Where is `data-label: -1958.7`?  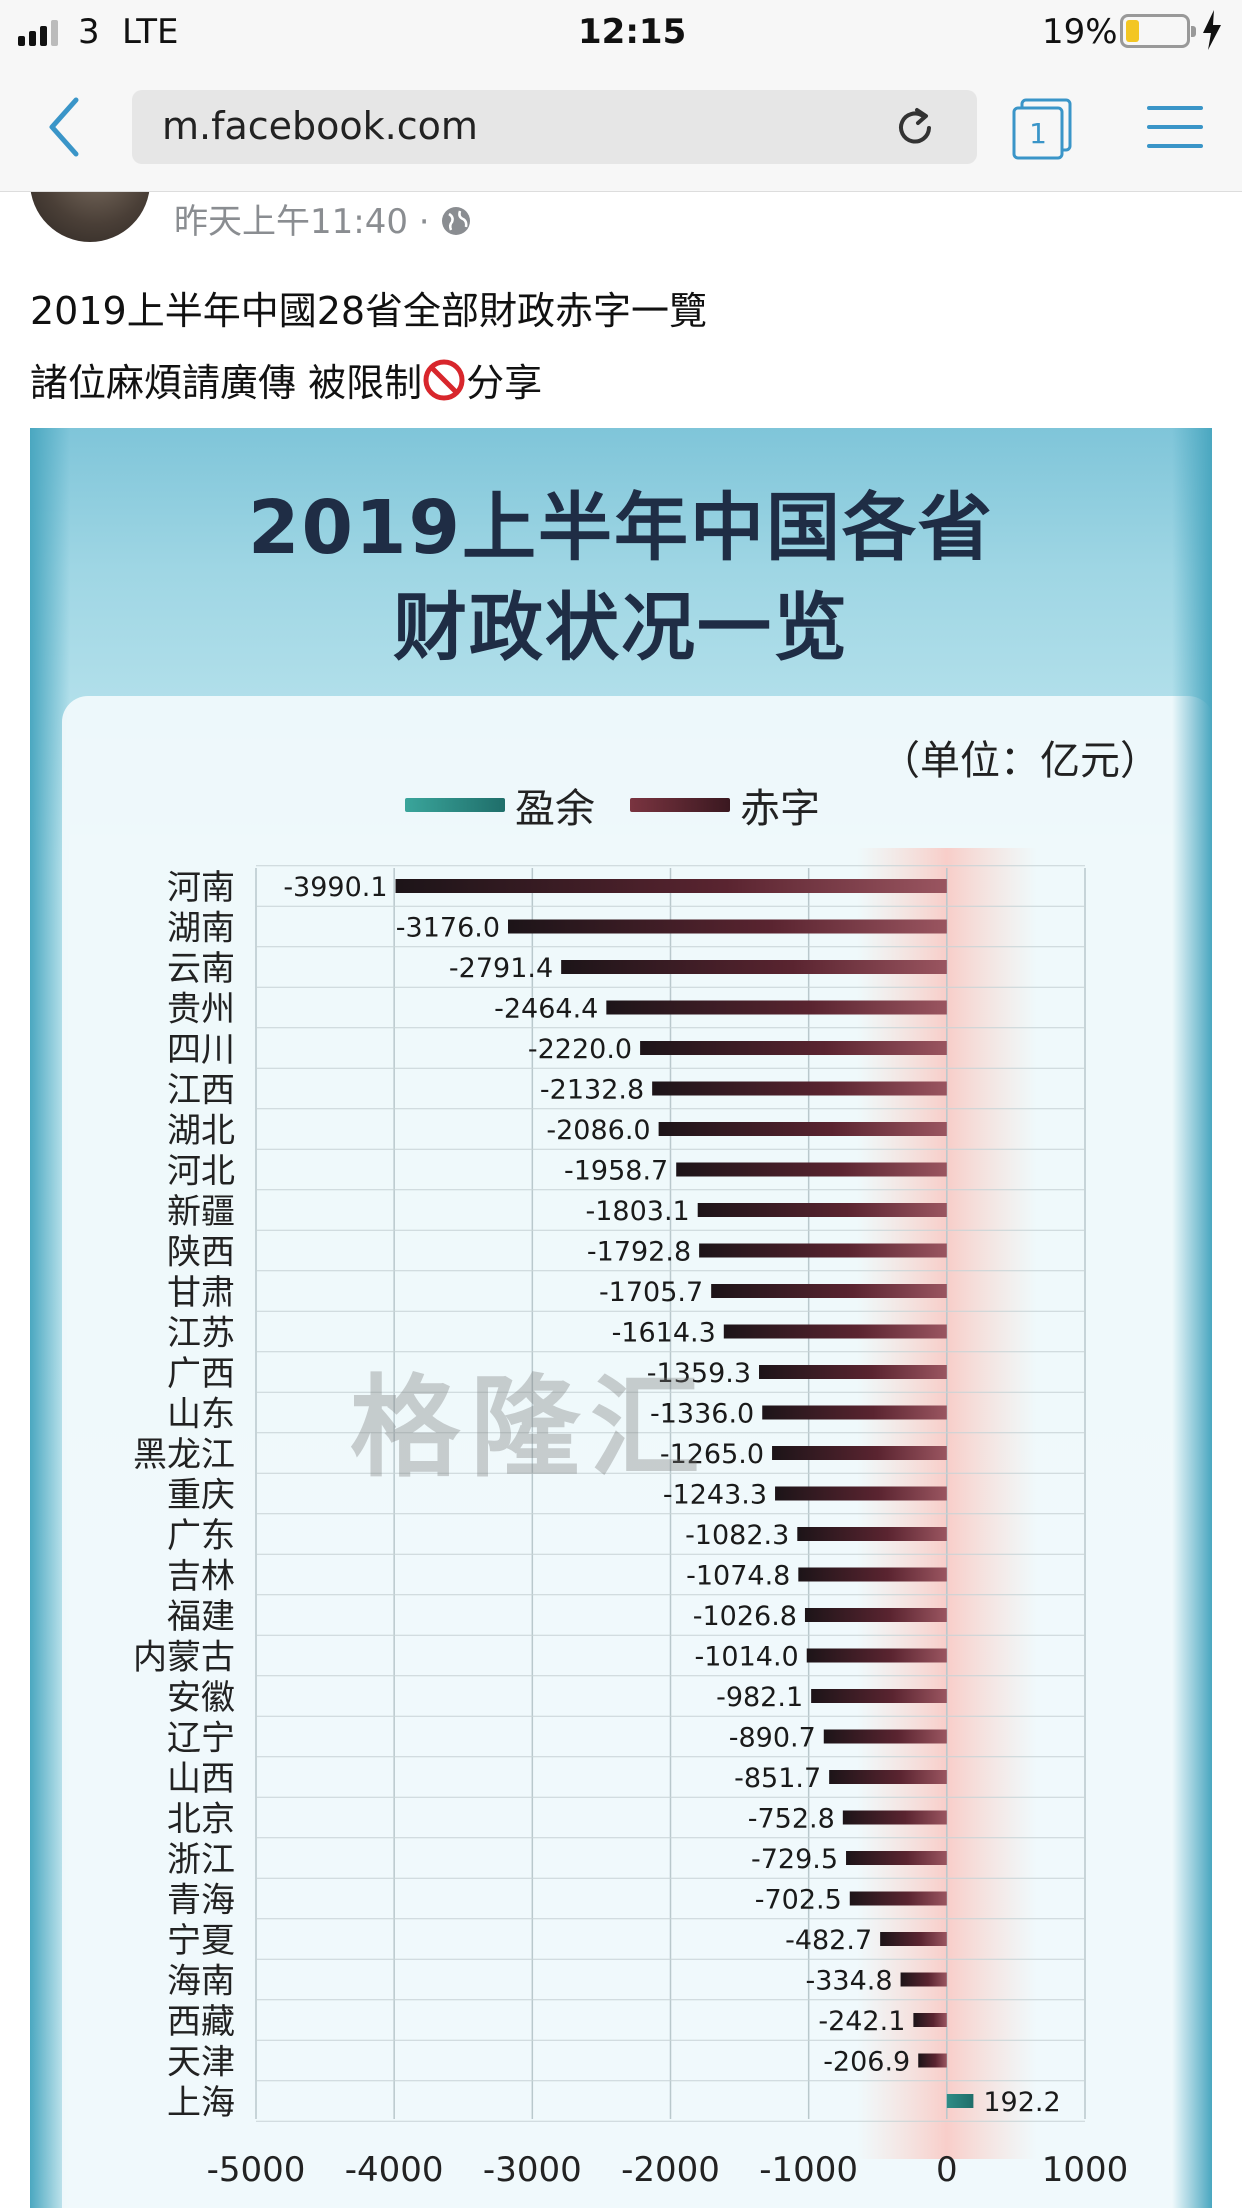
data-label: -1958.7 is located at coordinates (616, 1171).